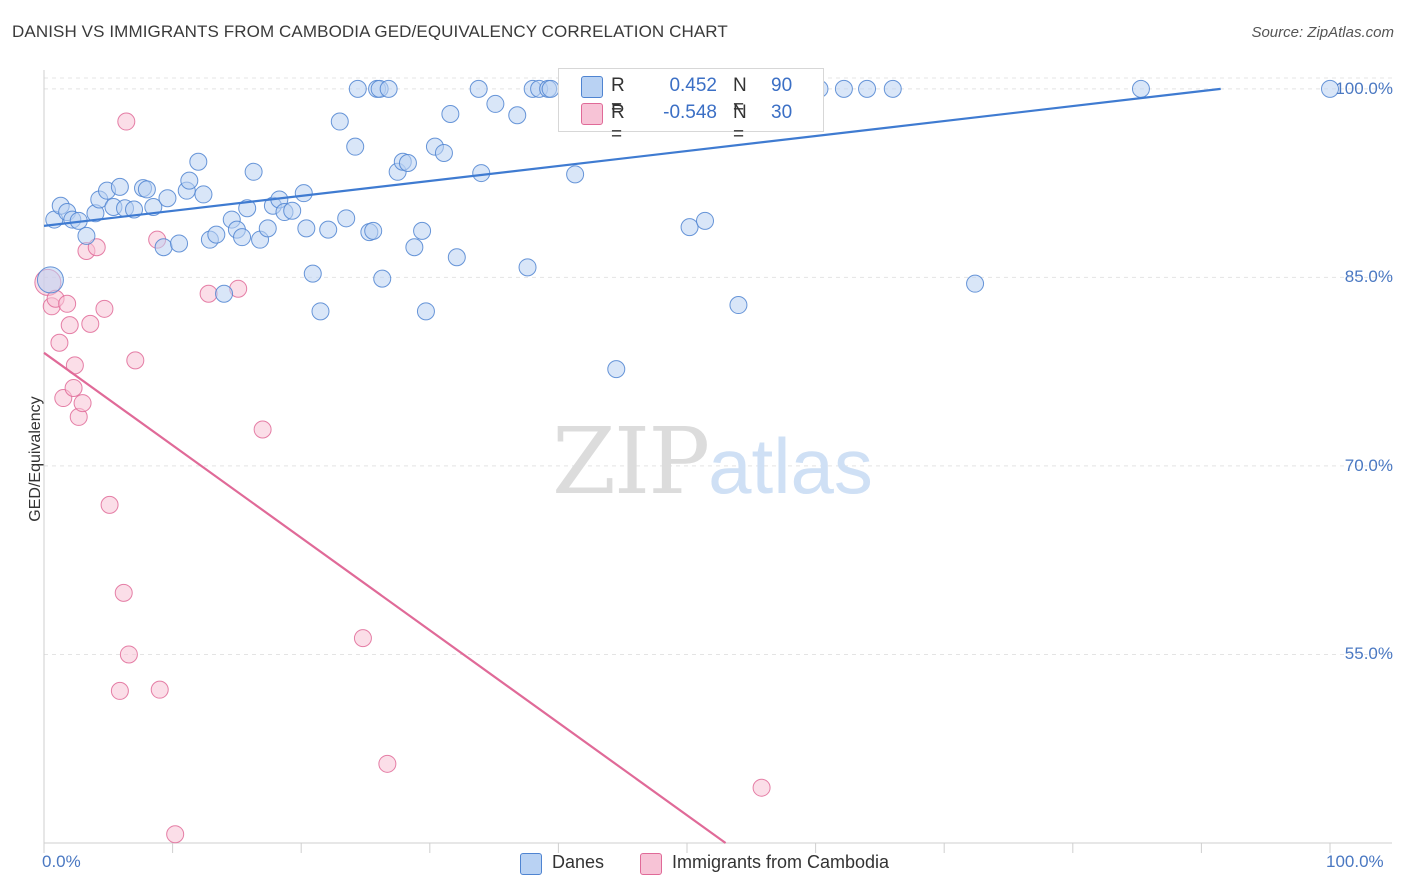 Image resolution: width=1406 pixels, height=892 pixels. I want to click on cambodia-n-value: 30, so click(782, 112).